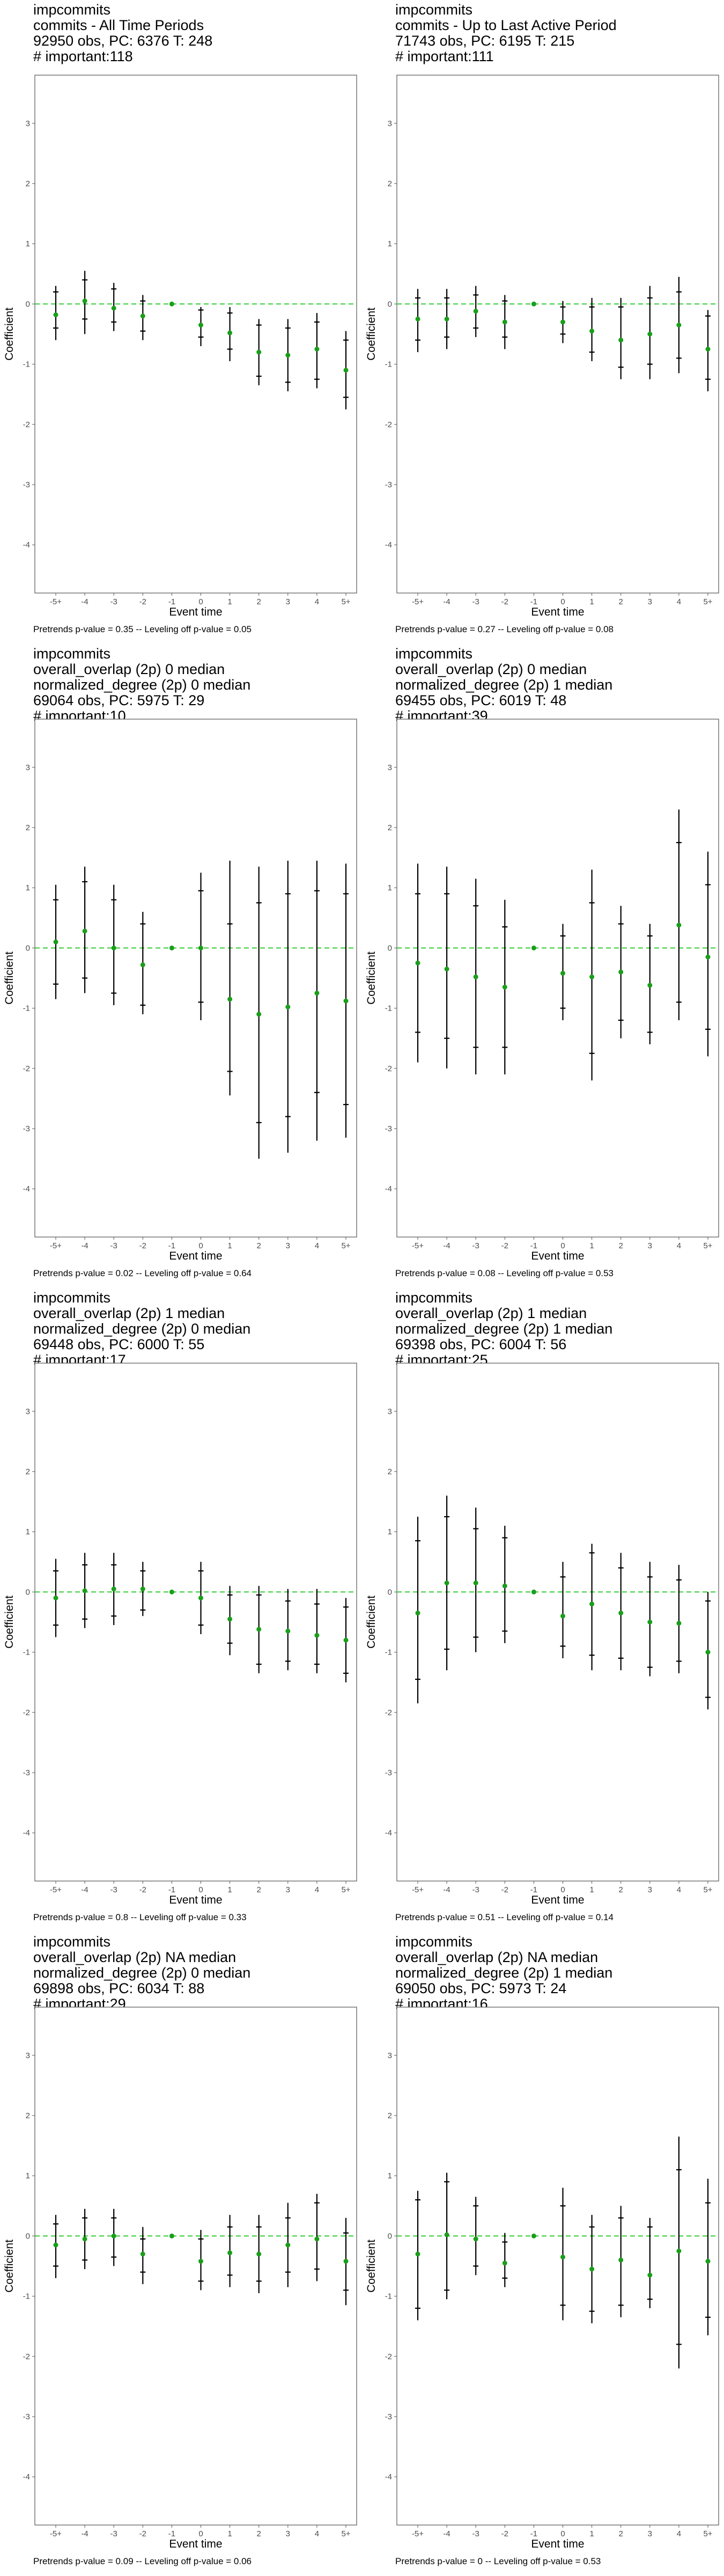  I want to click on panel-title-line: overall_overlap (2p) 1 median, so click(129, 1313).